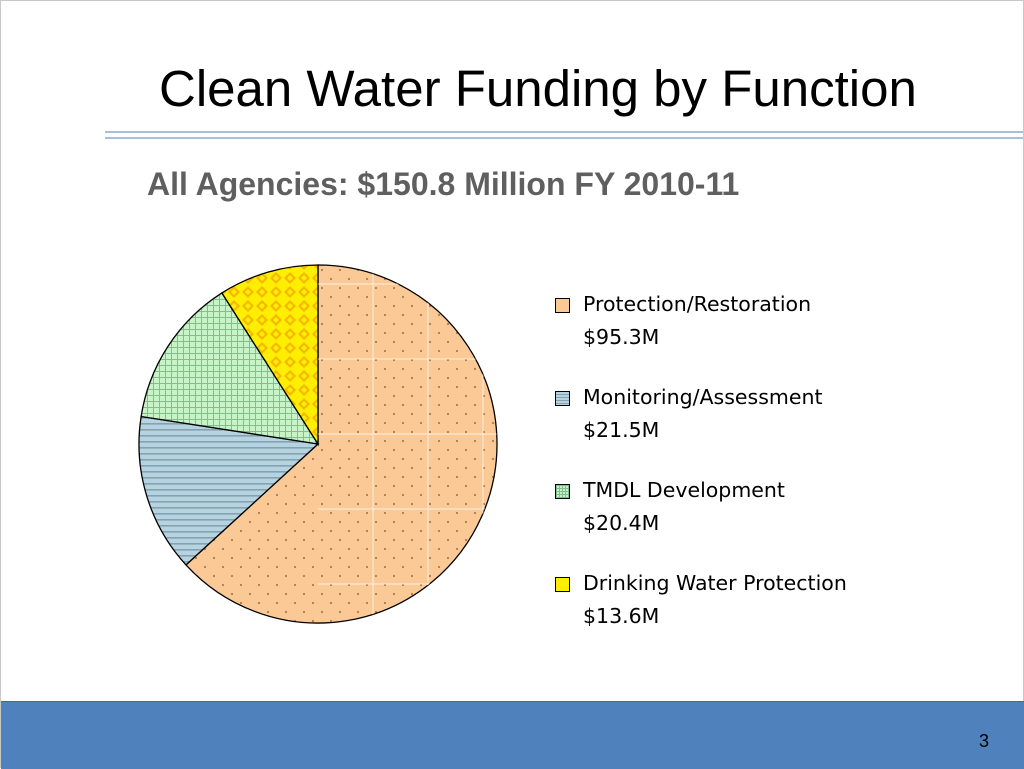 This screenshot has height=769, width=1024. Describe the element at coordinates (780, 600) in the screenshot. I see `legend-item-drinking-water-protection: Drinking Water Protection $13.6M` at that location.